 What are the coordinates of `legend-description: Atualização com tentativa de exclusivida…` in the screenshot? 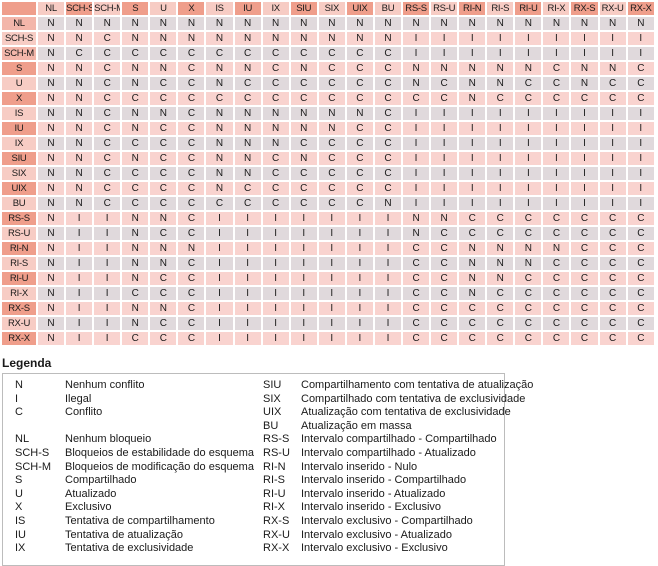 It's located at (406, 412).